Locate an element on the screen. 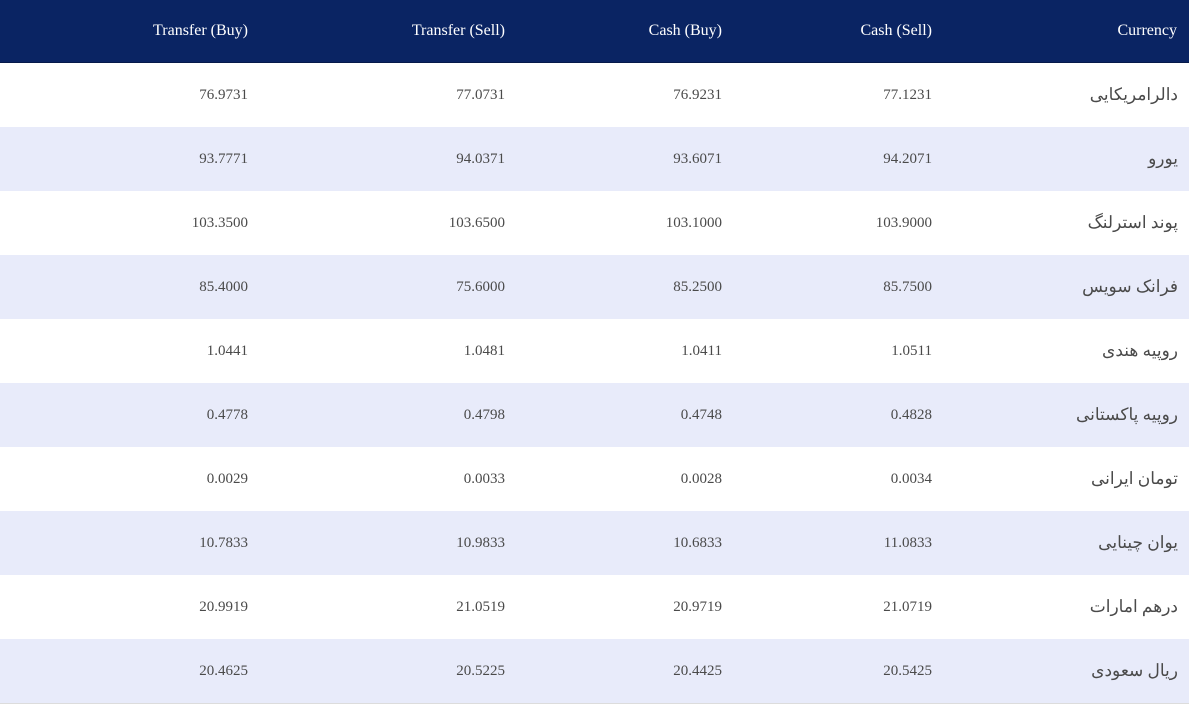 The height and width of the screenshot is (709, 1189). transfer-buy-cell-value: 76.9731 is located at coordinates (223, 94).